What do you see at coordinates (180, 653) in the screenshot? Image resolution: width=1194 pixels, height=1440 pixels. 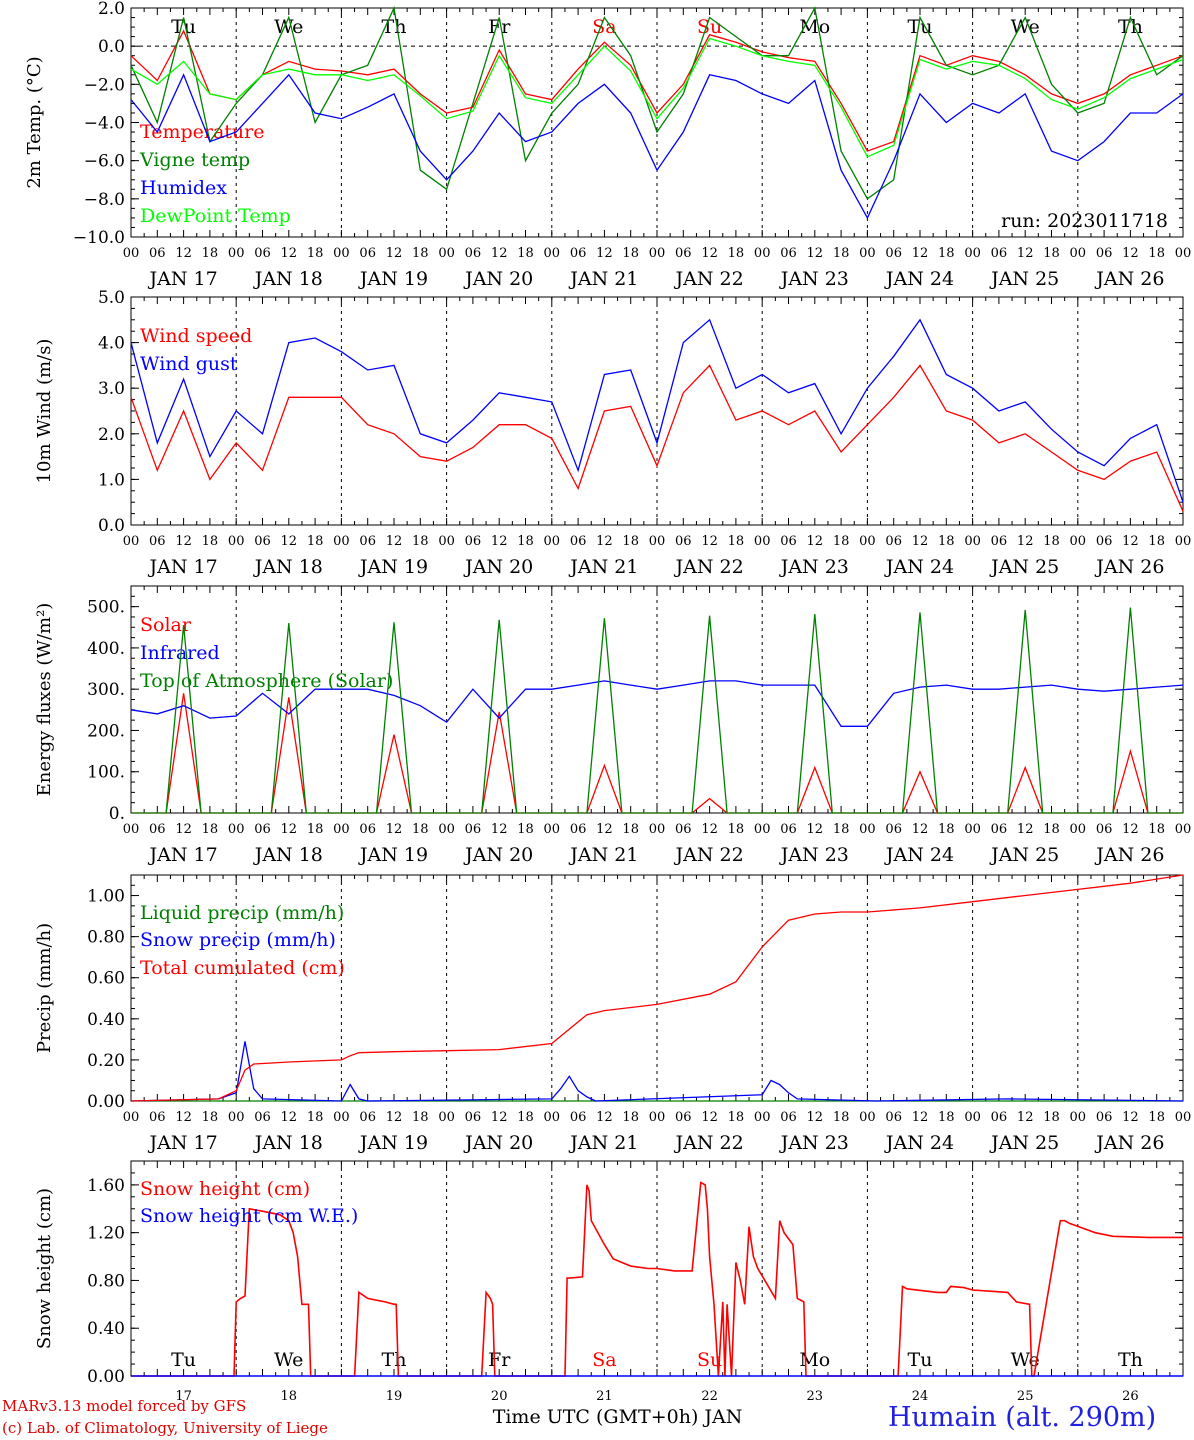 I see `legend-entry: Infrared` at bounding box center [180, 653].